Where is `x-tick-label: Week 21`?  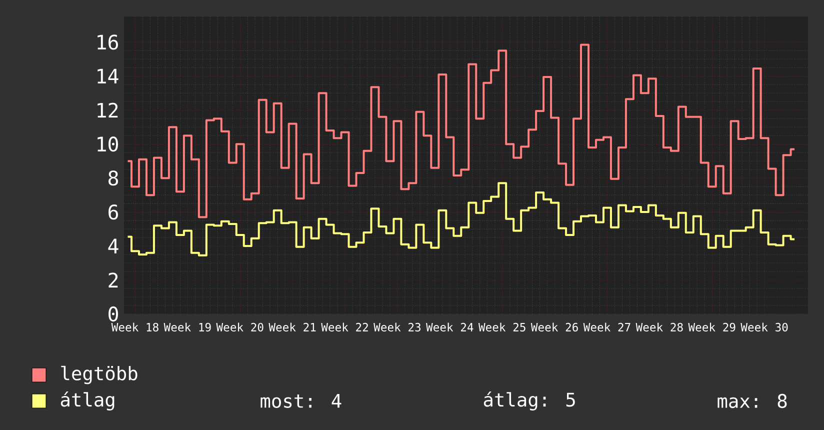 x-tick-label: Week 21 is located at coordinates (292, 327).